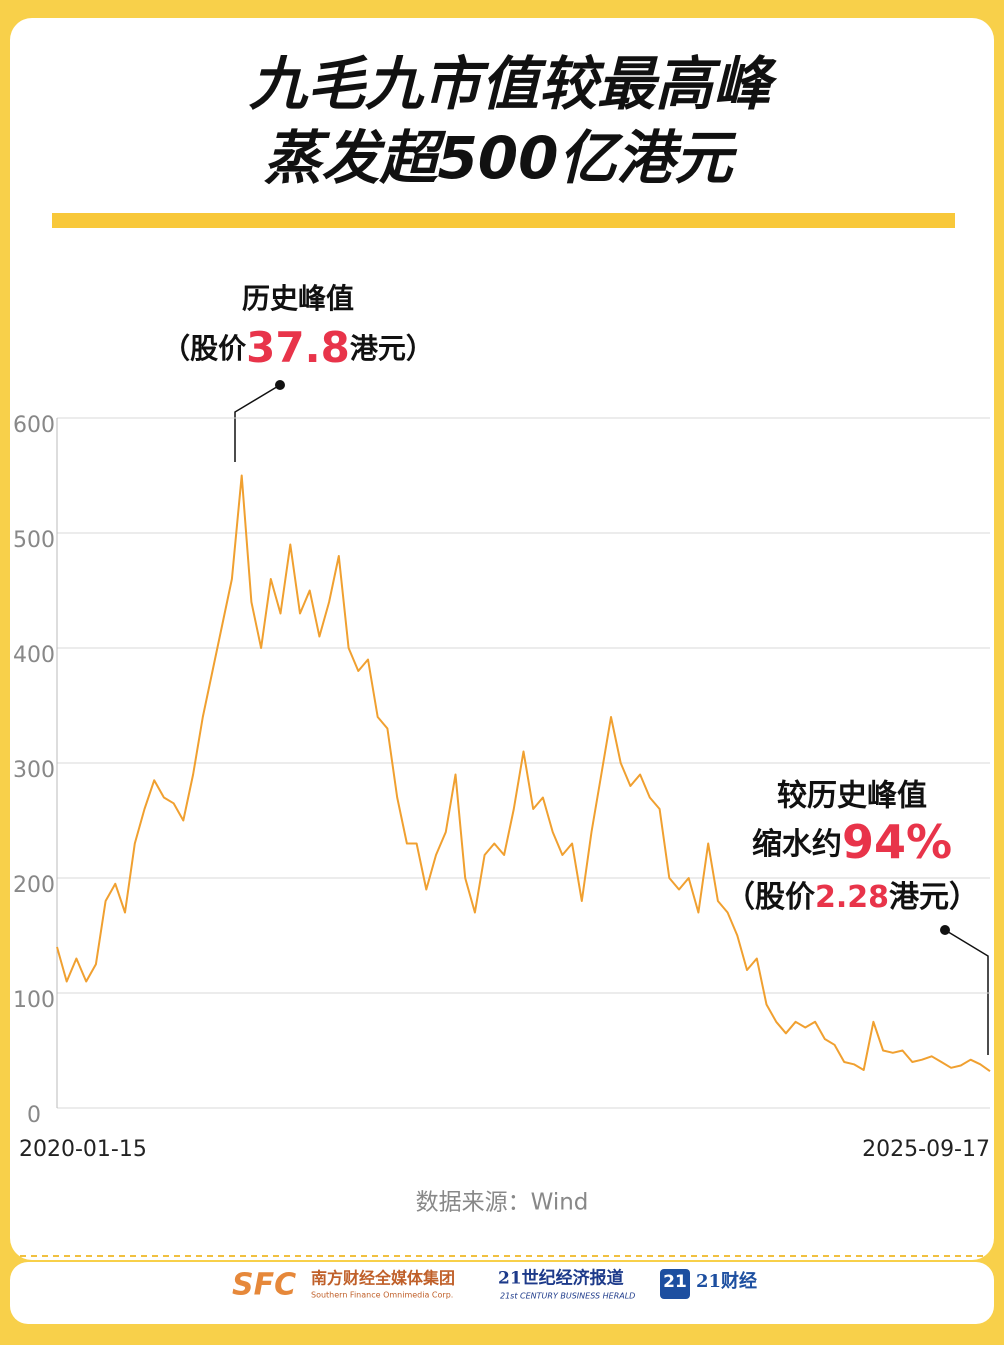 The height and width of the screenshot is (1345, 1004). Describe the element at coordinates (897, 842) in the screenshot. I see `annotation-value: 94%` at that location.